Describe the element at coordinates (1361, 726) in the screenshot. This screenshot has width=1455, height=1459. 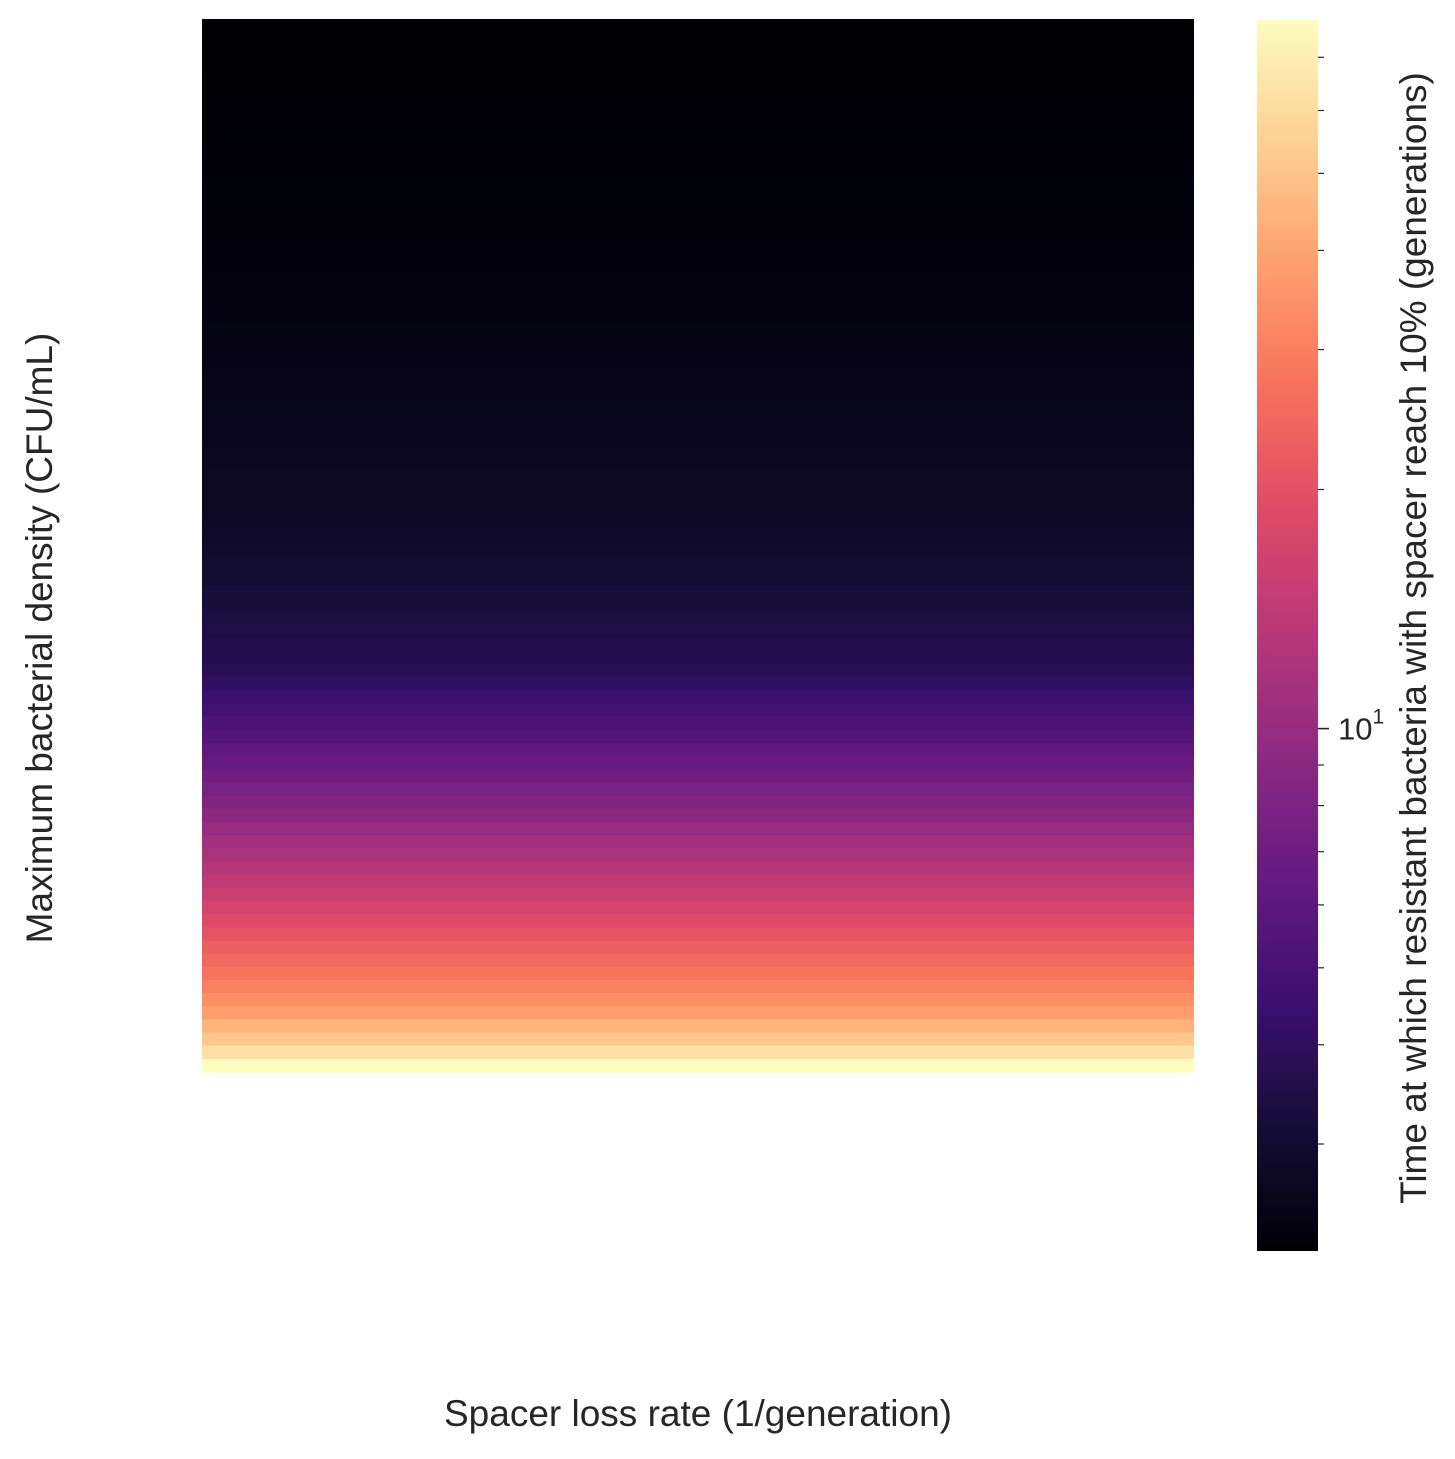
I see `colorbar-tick-label: 101` at that location.